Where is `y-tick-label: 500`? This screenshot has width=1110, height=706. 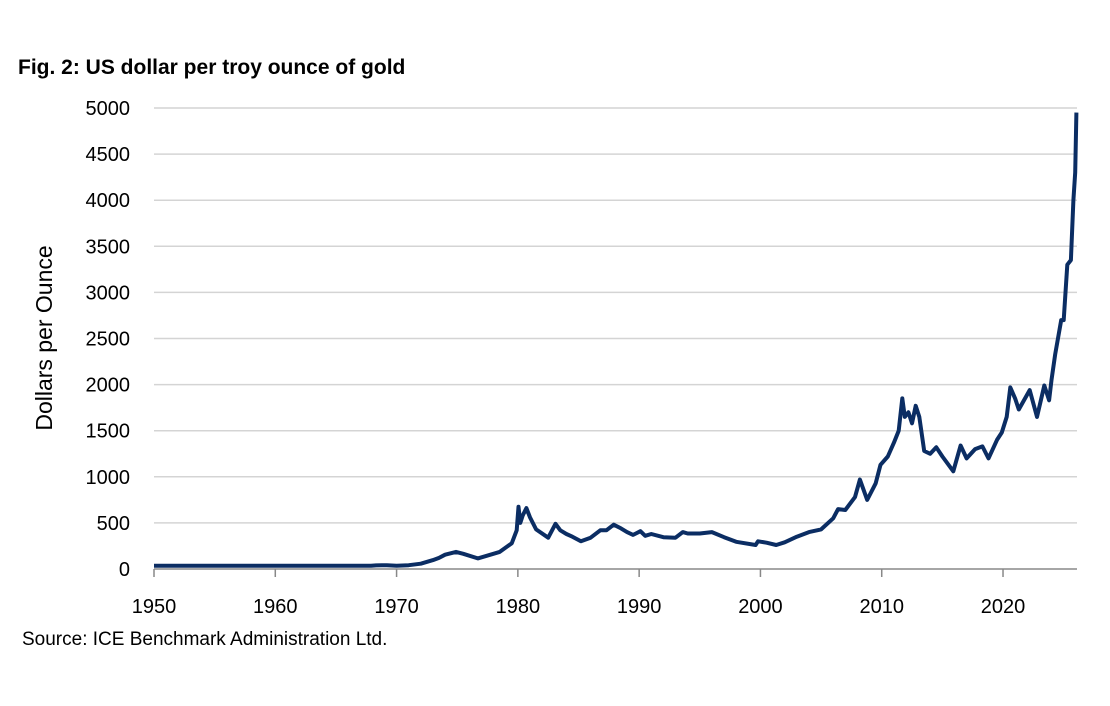
y-tick-label: 500 is located at coordinates (113, 524).